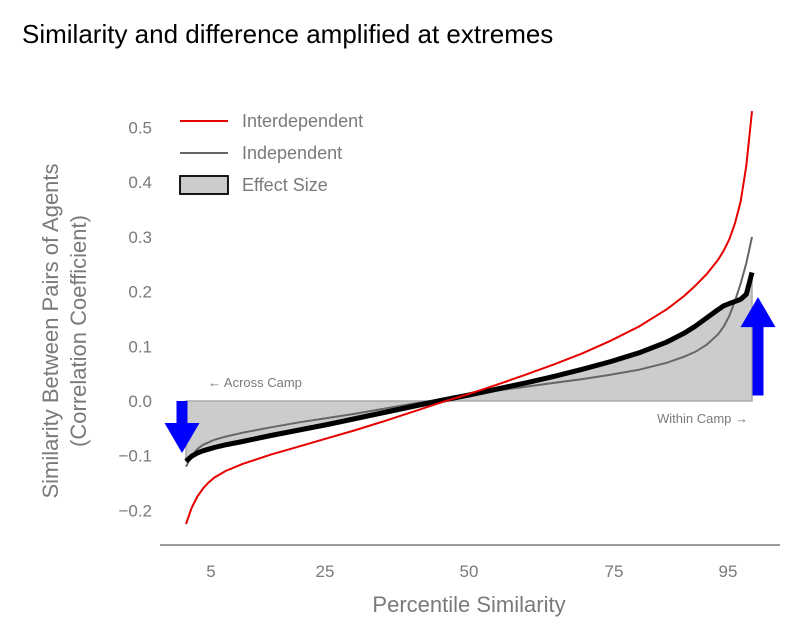  Describe the element at coordinates (255, 382) in the screenshot. I see `annotation-across-camp: ← Across Camp` at that location.